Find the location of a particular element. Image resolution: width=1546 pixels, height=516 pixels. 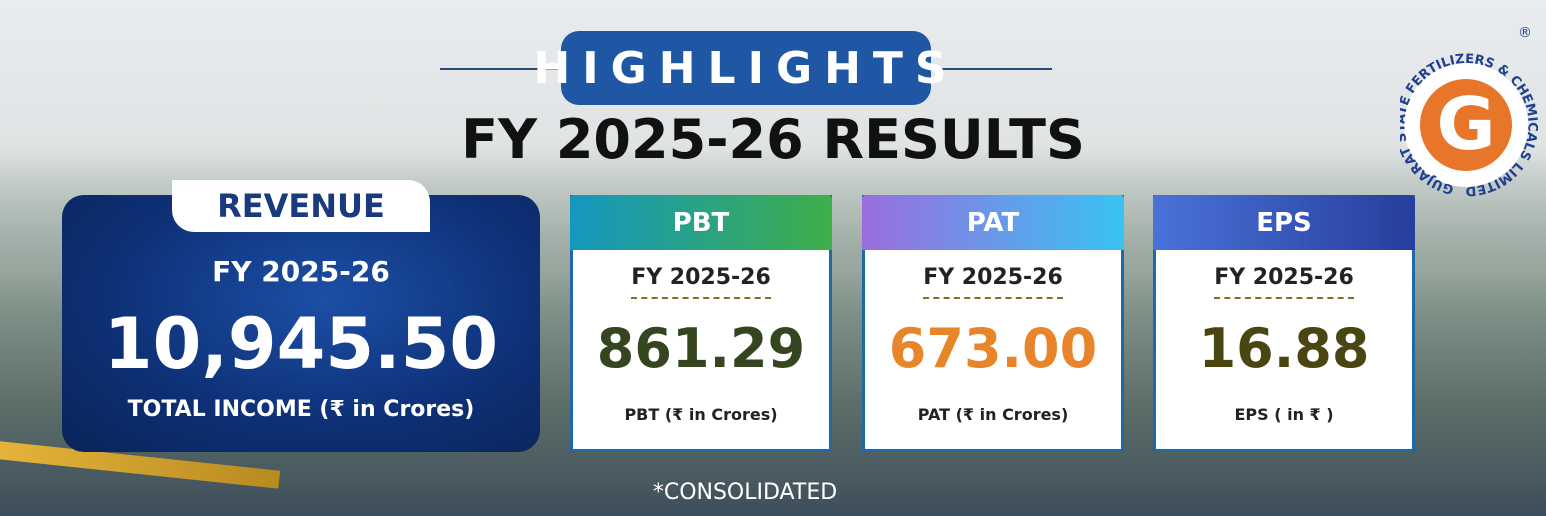

revenue-value: 10,945.50 is located at coordinates (301, 344).